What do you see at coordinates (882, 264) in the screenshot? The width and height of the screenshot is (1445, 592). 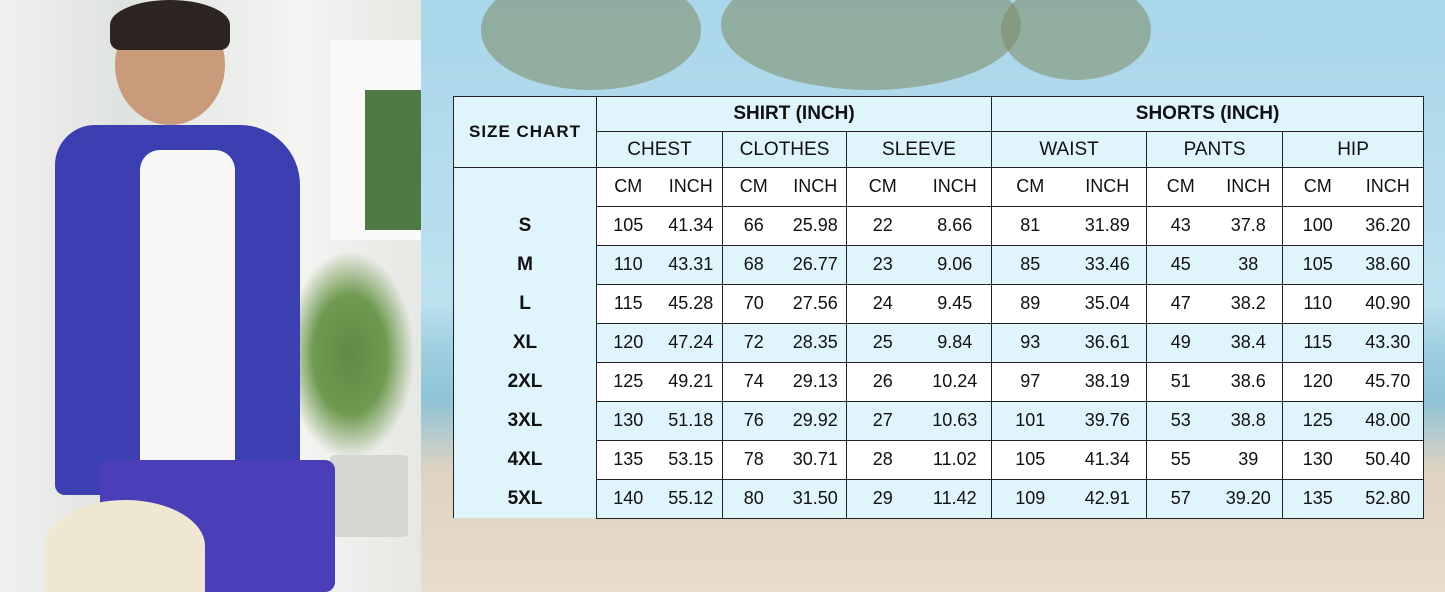 I see `cm-value: 23` at bounding box center [882, 264].